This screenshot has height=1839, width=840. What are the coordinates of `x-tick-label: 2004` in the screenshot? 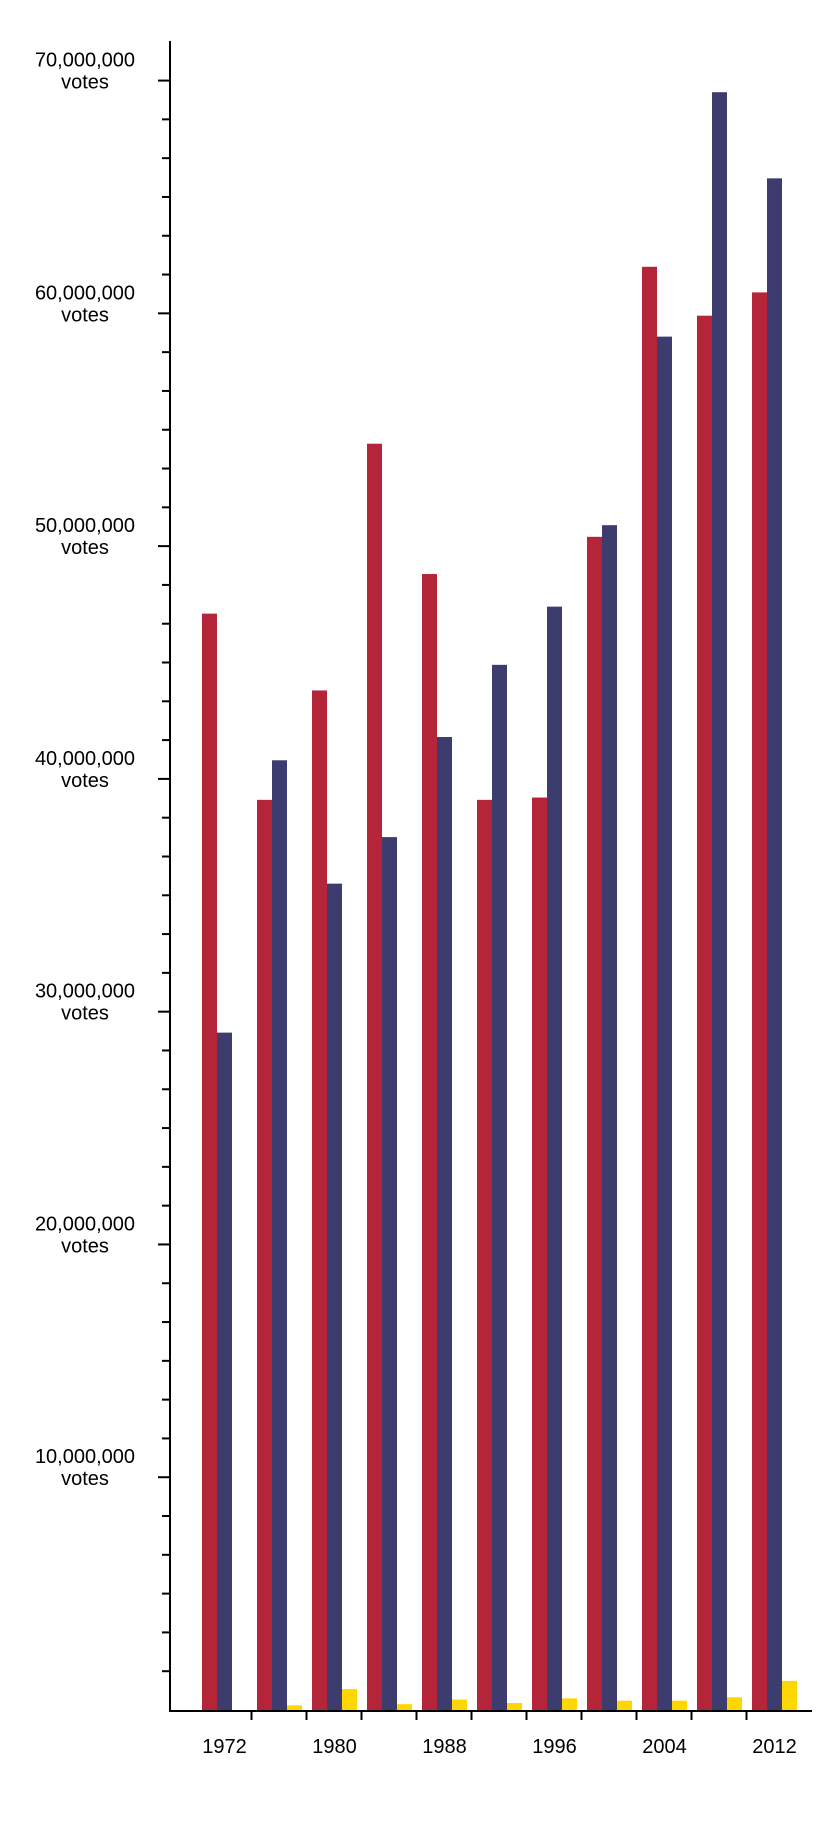 It's located at (664, 1747).